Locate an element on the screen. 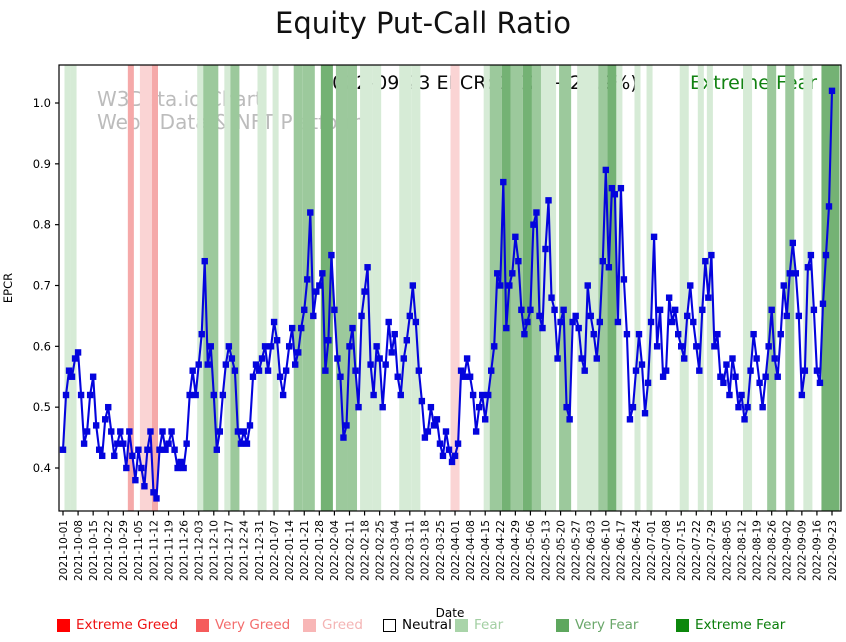 This screenshot has height=642, width=846. legend-item-label: Extreme Fear is located at coordinates (740, 625).